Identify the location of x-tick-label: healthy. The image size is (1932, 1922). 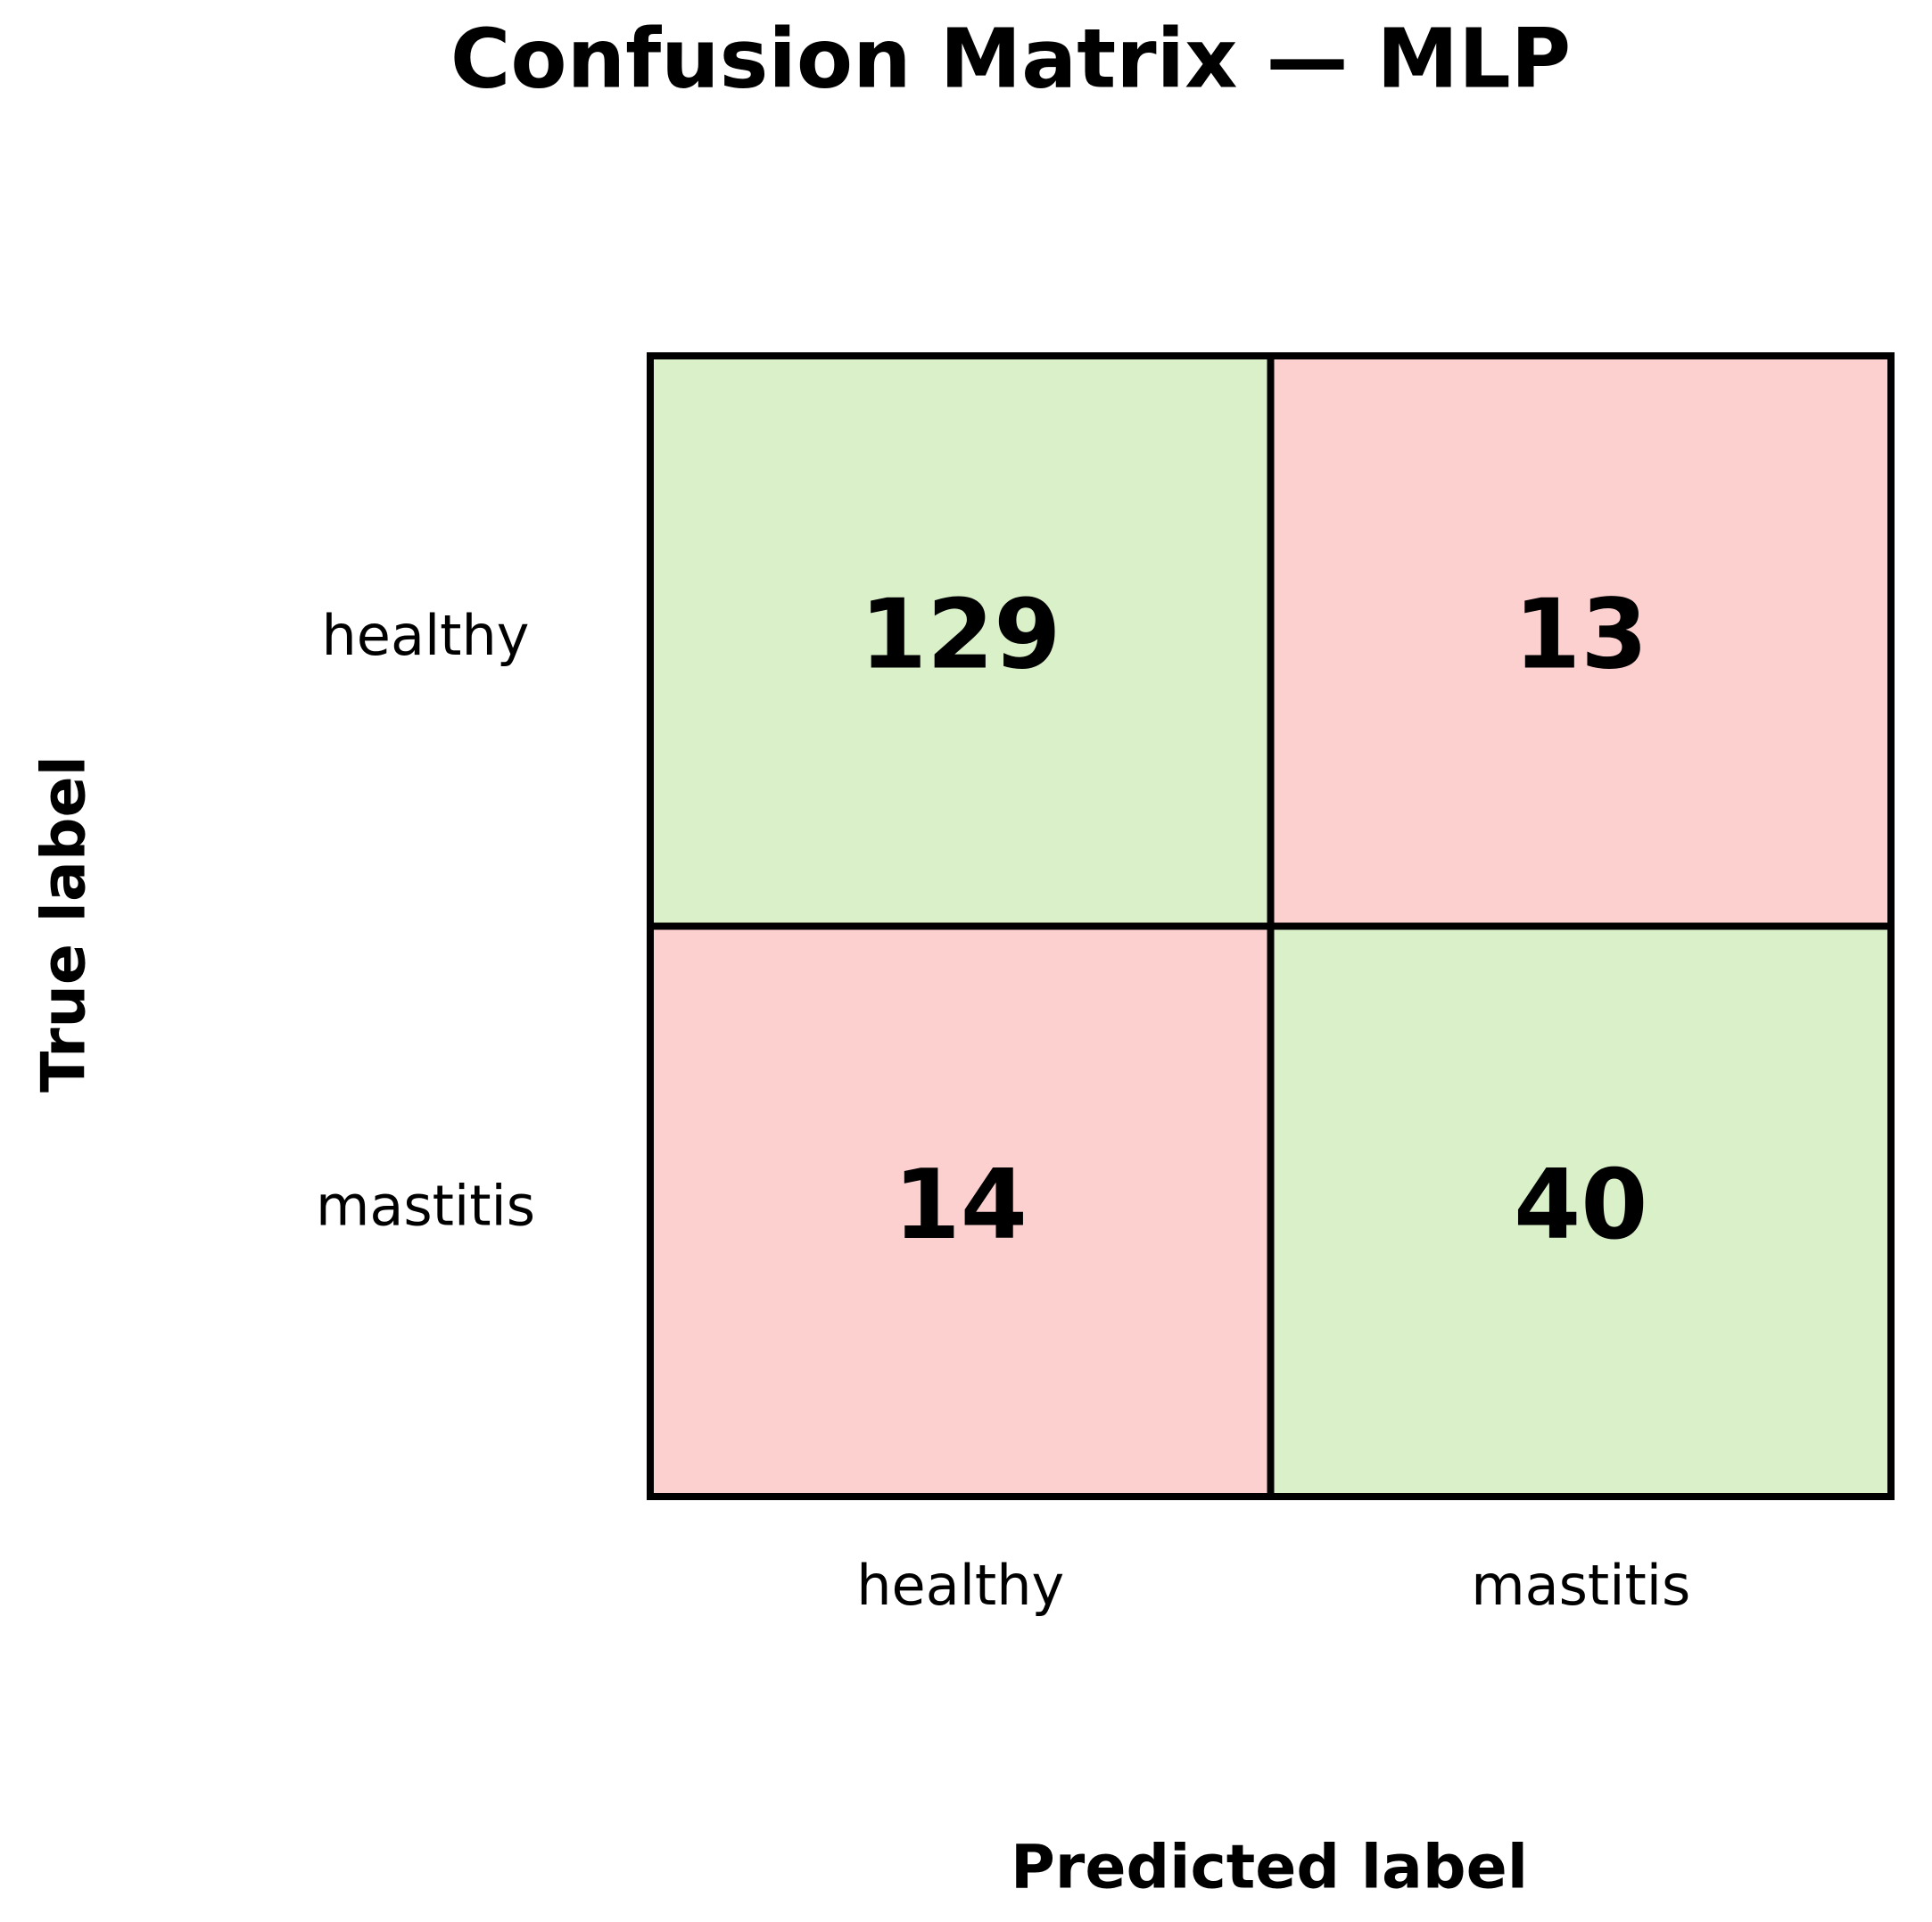
(960, 1585).